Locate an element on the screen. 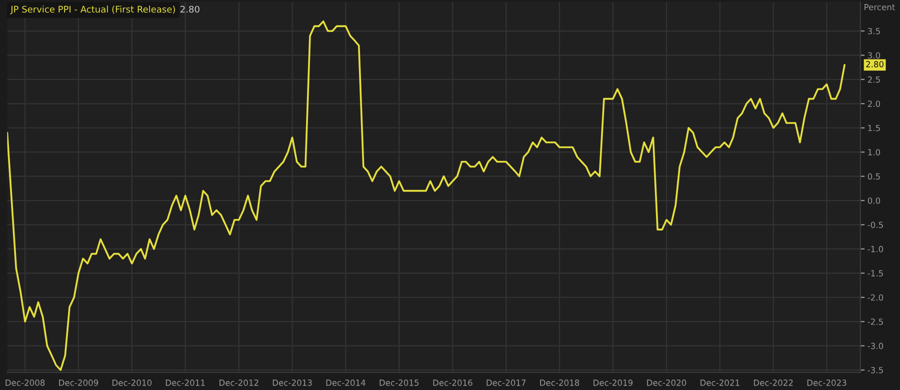  y-axis-title: Percent is located at coordinates (879, 7).